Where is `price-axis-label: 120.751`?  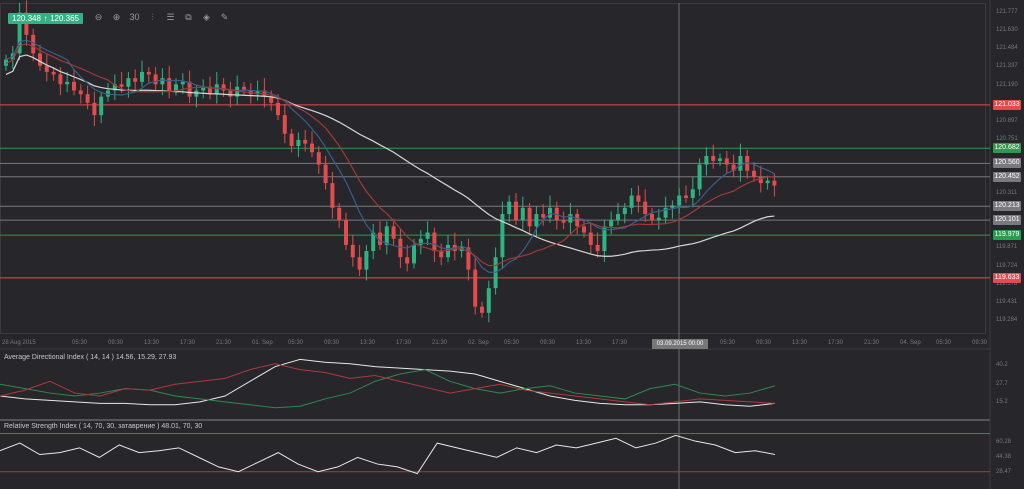 price-axis-label: 120.751 is located at coordinates (1007, 138).